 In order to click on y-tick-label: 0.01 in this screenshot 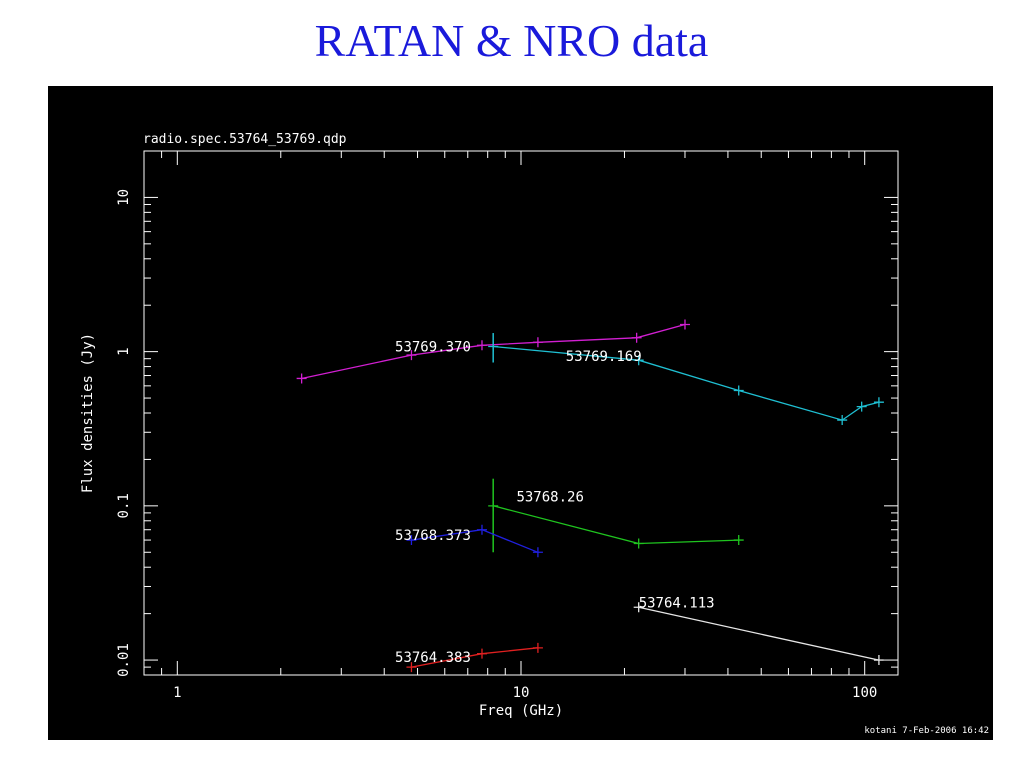, I will do `click(124, 660)`.